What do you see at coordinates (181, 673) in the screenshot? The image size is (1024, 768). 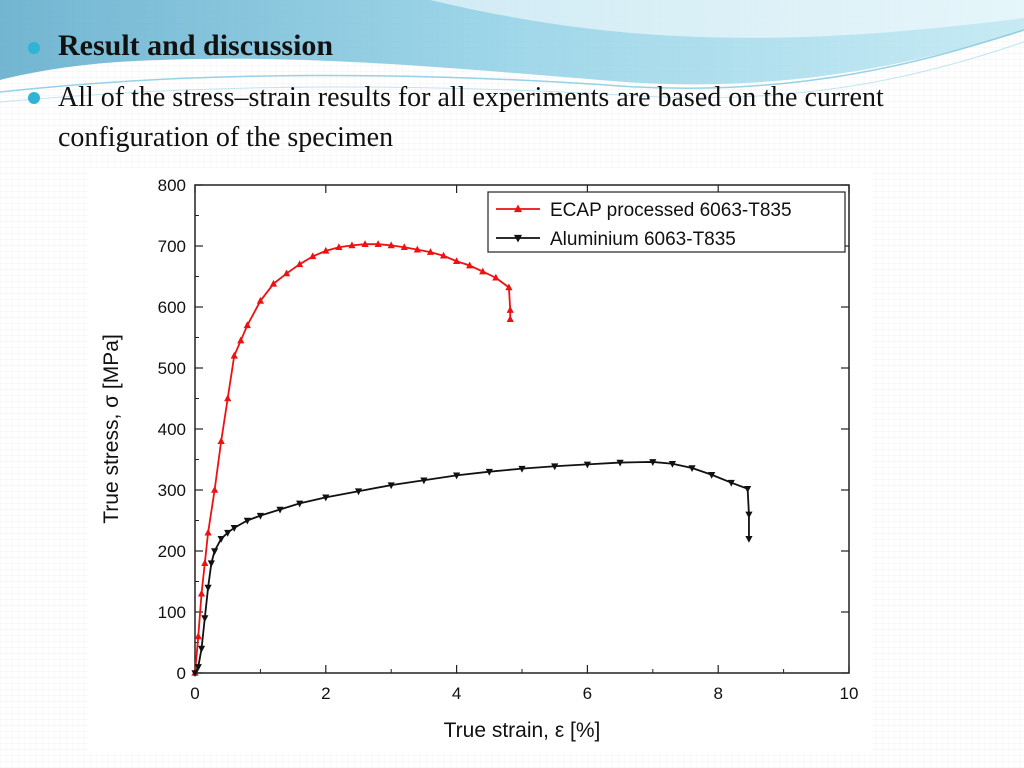 I see `y-tick-label: 0` at bounding box center [181, 673].